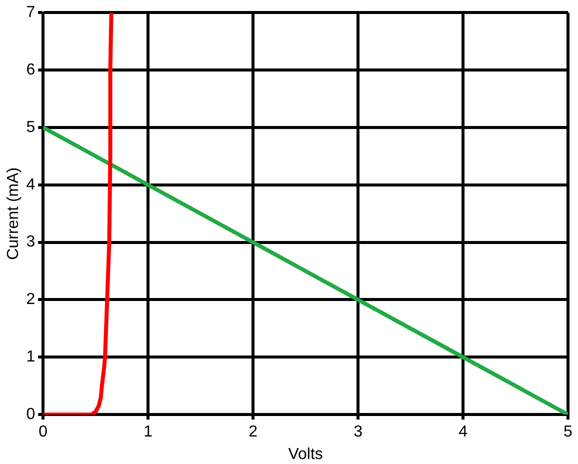 Image resolution: width=578 pixels, height=464 pixels. What do you see at coordinates (31, 299) in the screenshot?
I see `y-tick-label: 2` at bounding box center [31, 299].